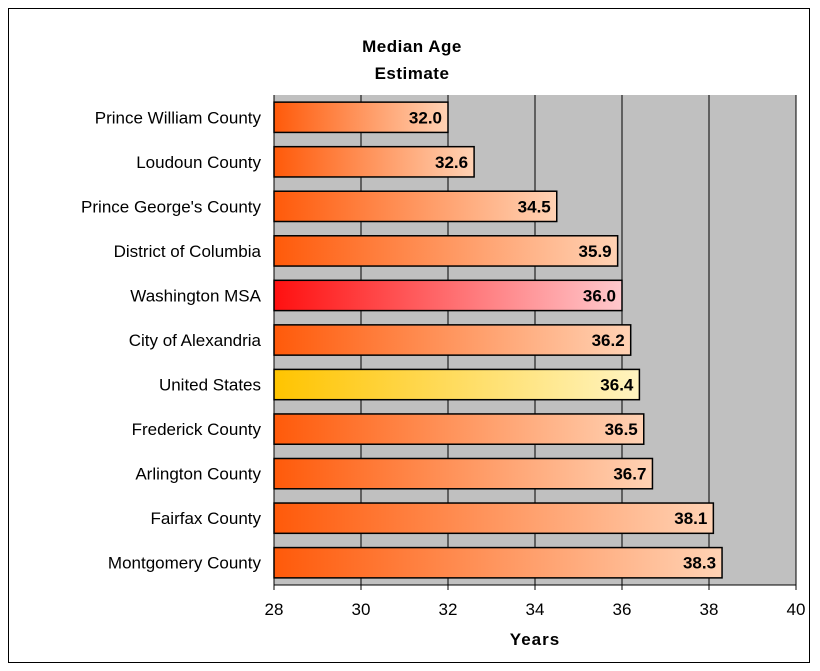 The image size is (820, 671). I want to click on category-label-10: Montgomery County, so click(185, 563).